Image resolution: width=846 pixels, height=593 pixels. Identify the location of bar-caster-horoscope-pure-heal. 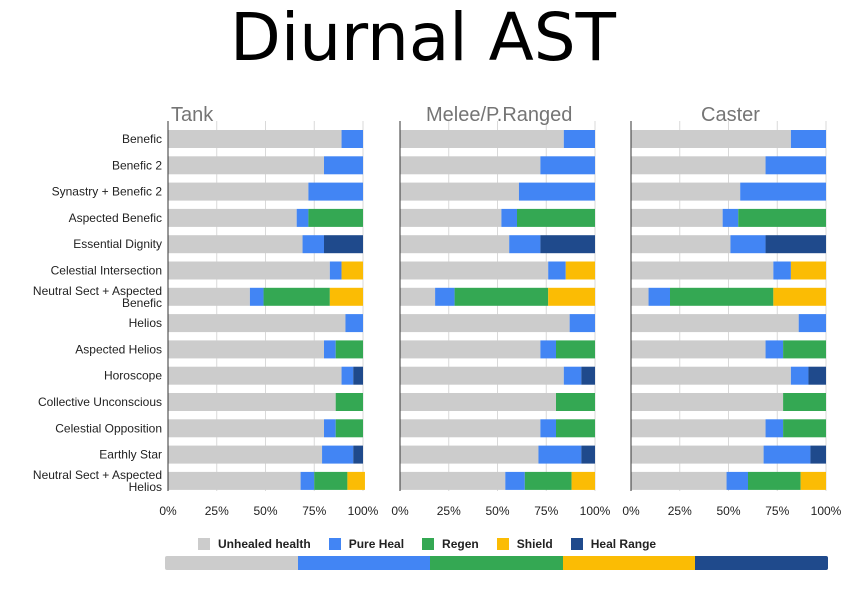
(799, 375).